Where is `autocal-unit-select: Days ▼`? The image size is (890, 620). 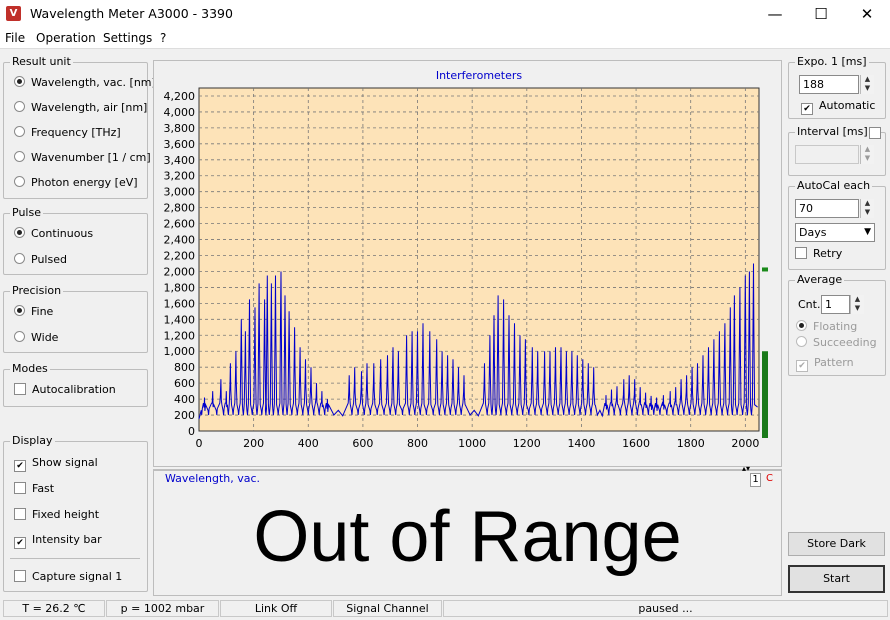
autocal-unit-select: Days ▼ is located at coordinates (835, 232).